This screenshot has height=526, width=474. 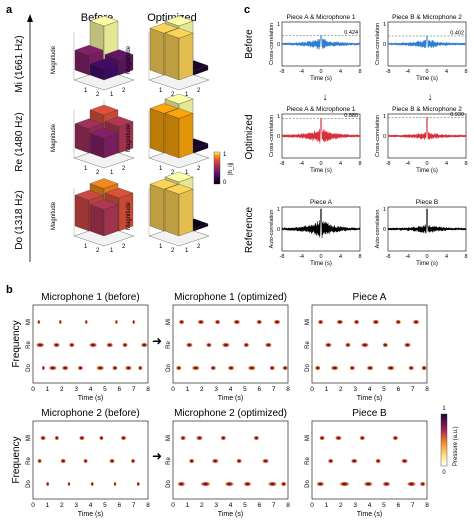 I want to click on spectrogram-plot: Piece B Mi Re Do 0 1 2 3 4 5 6 7 8 Time (s), so click(x=367, y=463).